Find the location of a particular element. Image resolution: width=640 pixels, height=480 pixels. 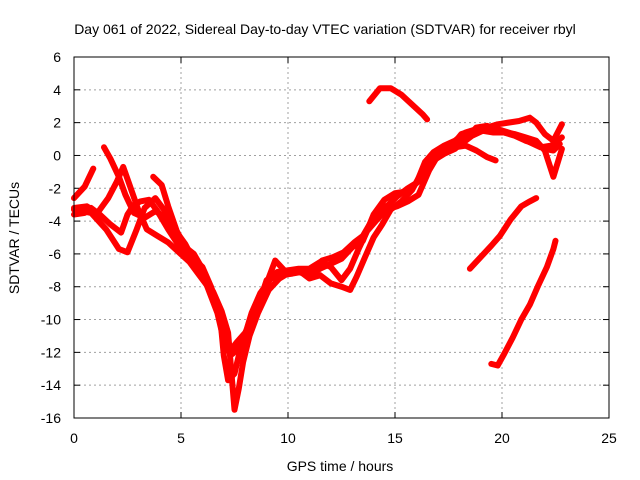

x-tick-label: 25 is located at coordinates (609, 438).